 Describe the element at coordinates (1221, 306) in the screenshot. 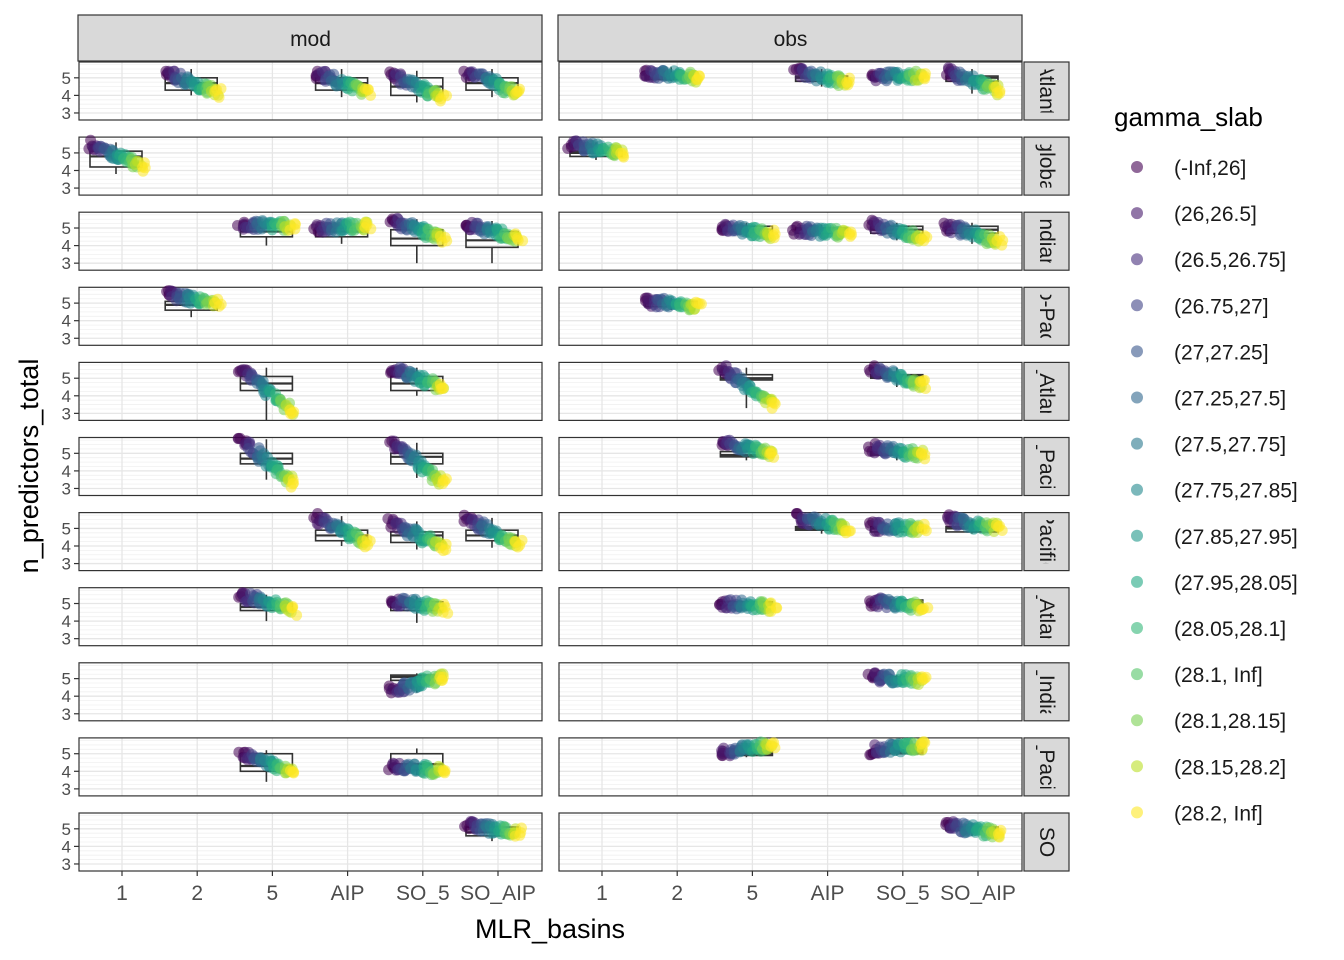

I see `legend-label: (26.75,27]` at that location.